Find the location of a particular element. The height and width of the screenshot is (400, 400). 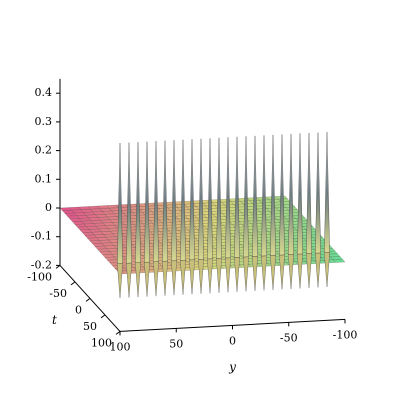

t-tick-label: 0 is located at coordinates (78, 309).